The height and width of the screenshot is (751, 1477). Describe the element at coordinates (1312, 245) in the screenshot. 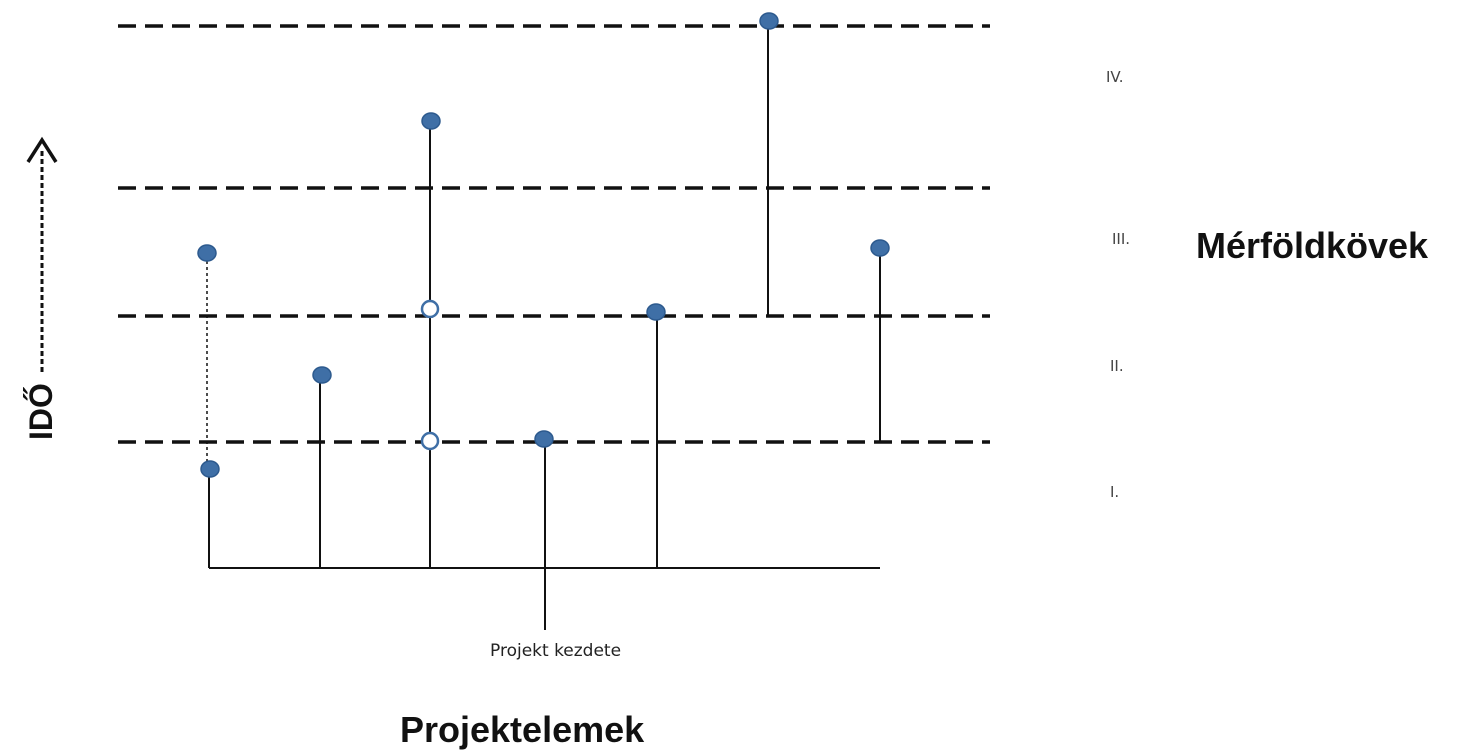

I see `milestones-label: Mérföldkövek` at that location.